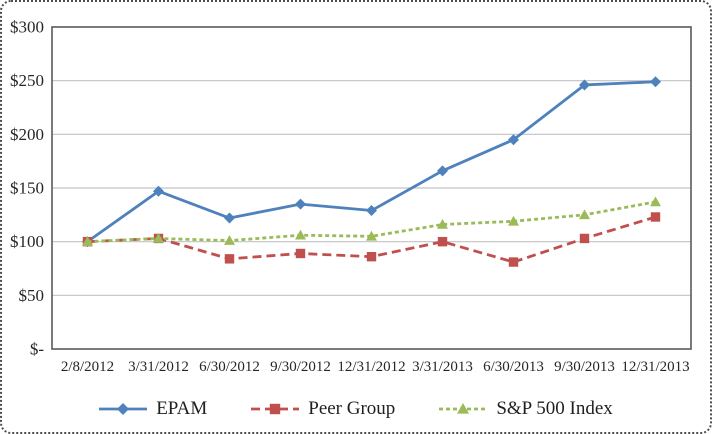  I want to click on series-s-p-500-index, so click(371, 221).